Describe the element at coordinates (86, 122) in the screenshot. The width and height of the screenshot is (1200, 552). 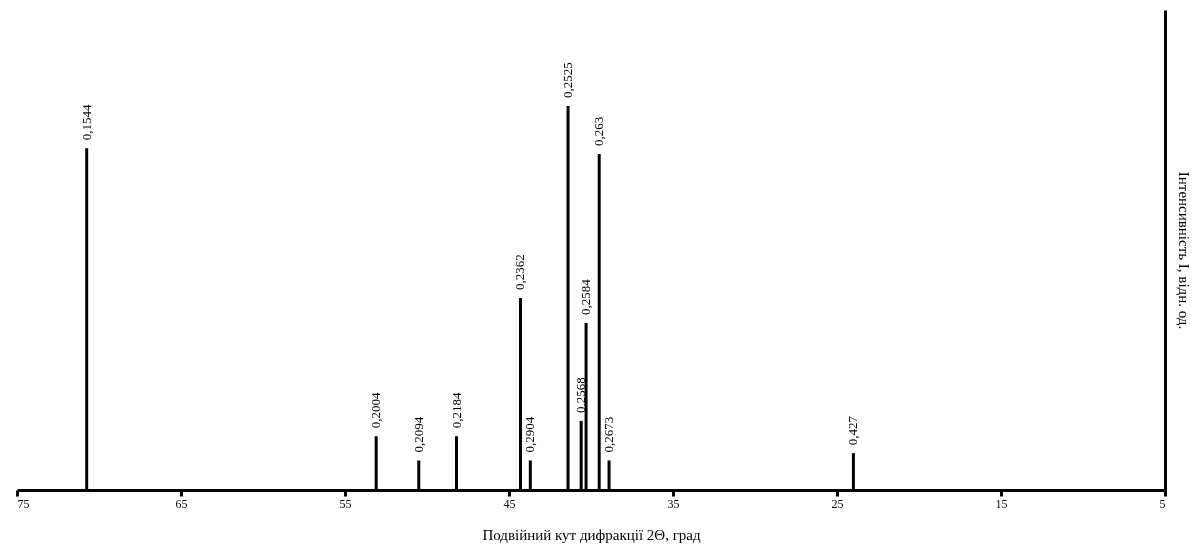
I see `annotation: 0,1544` at that location.